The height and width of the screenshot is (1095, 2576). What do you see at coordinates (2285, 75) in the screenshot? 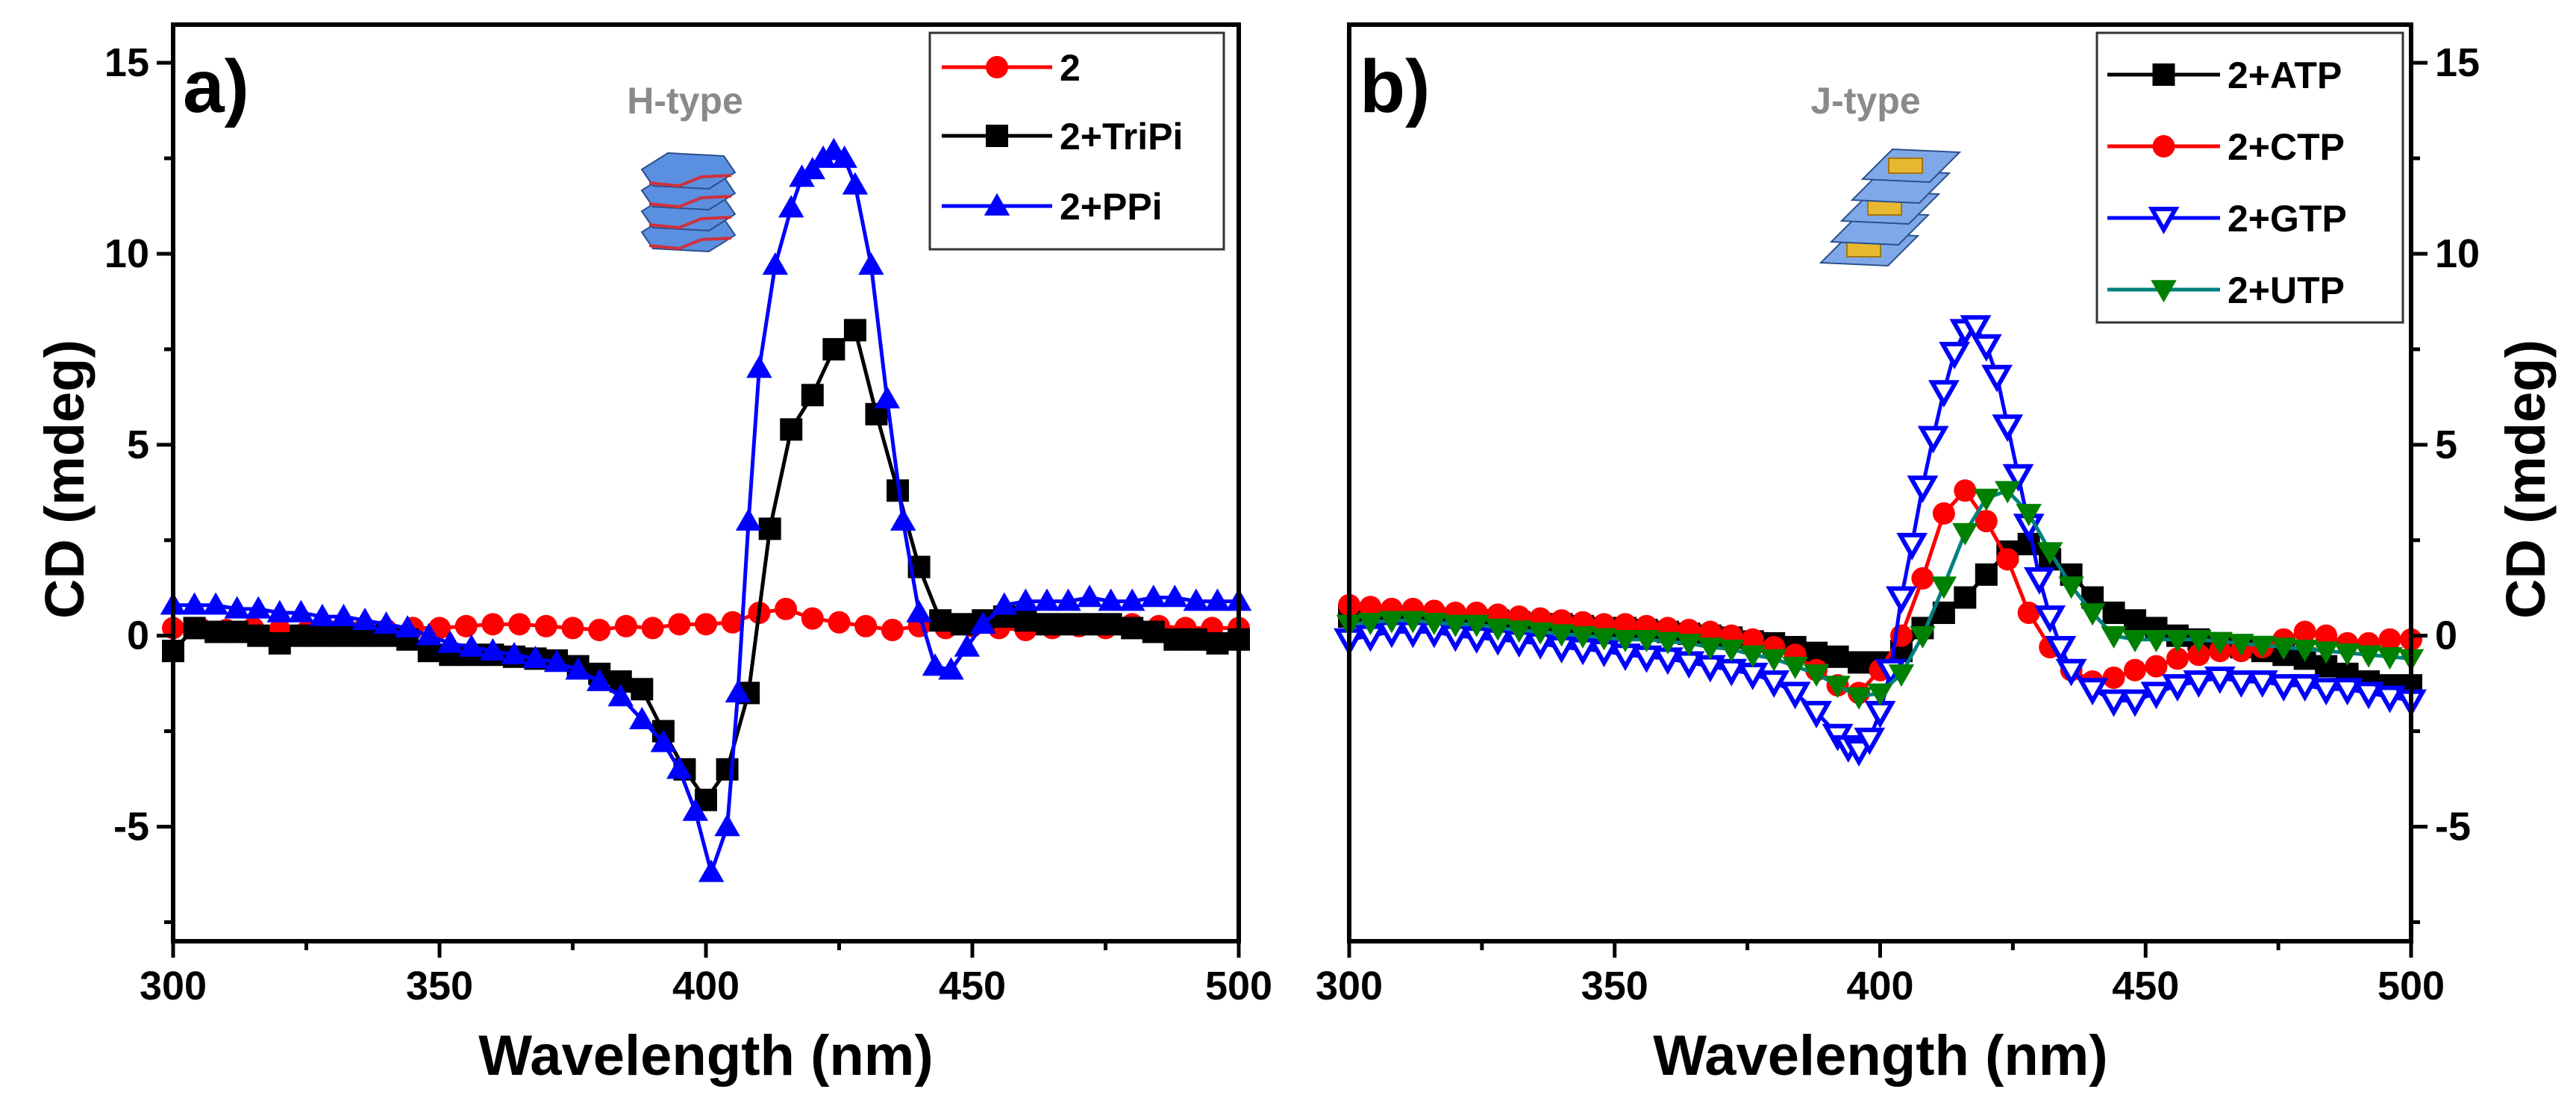
I see `legend-label: 2+ATP` at bounding box center [2285, 75].